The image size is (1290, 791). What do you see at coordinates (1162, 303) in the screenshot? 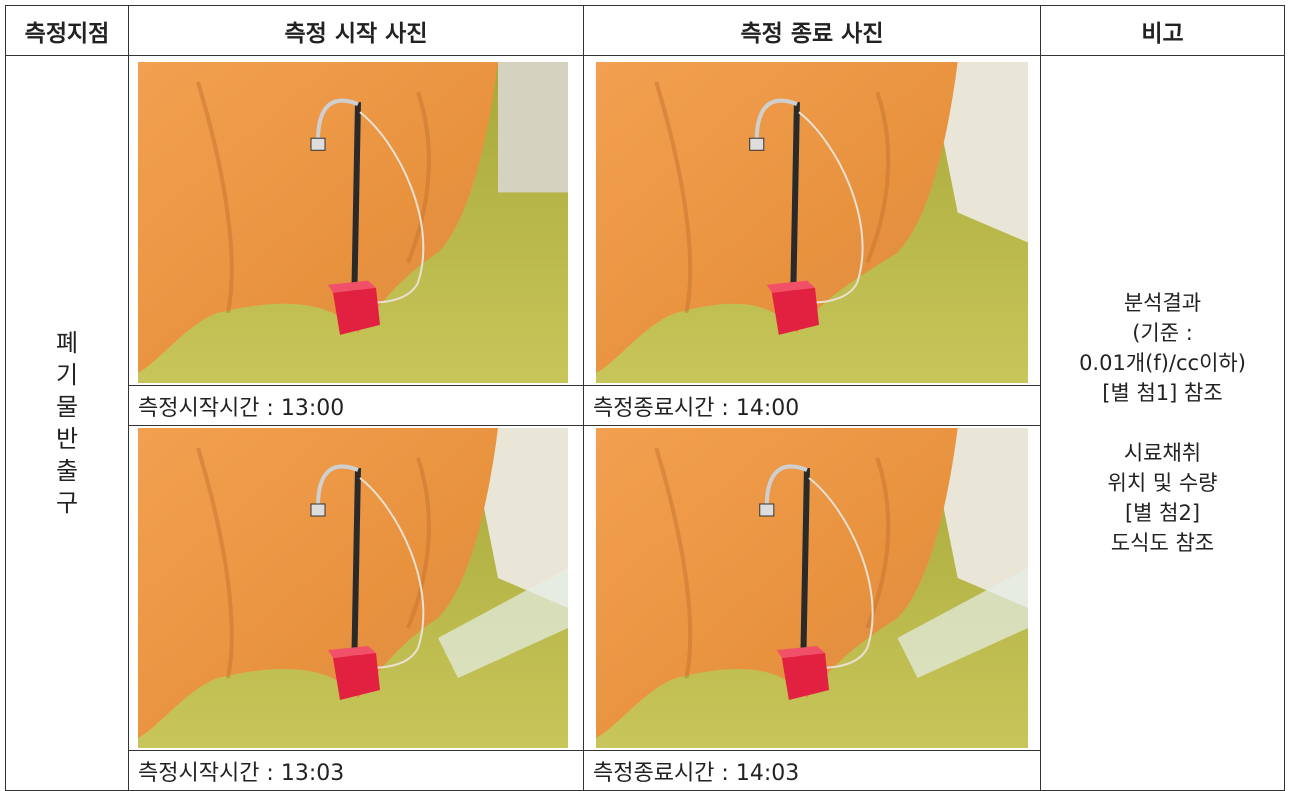
I see `remarks-line: 분석결과` at bounding box center [1162, 303].